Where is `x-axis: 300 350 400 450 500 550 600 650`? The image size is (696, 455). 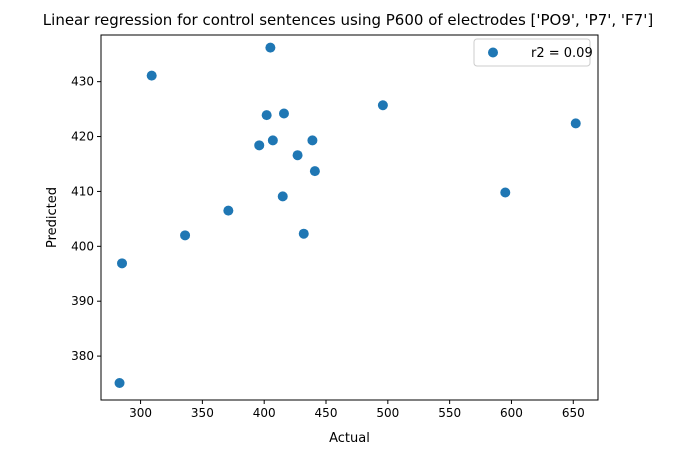
x-axis: 300 350 400 450 500 550 600 650 is located at coordinates (357, 410).